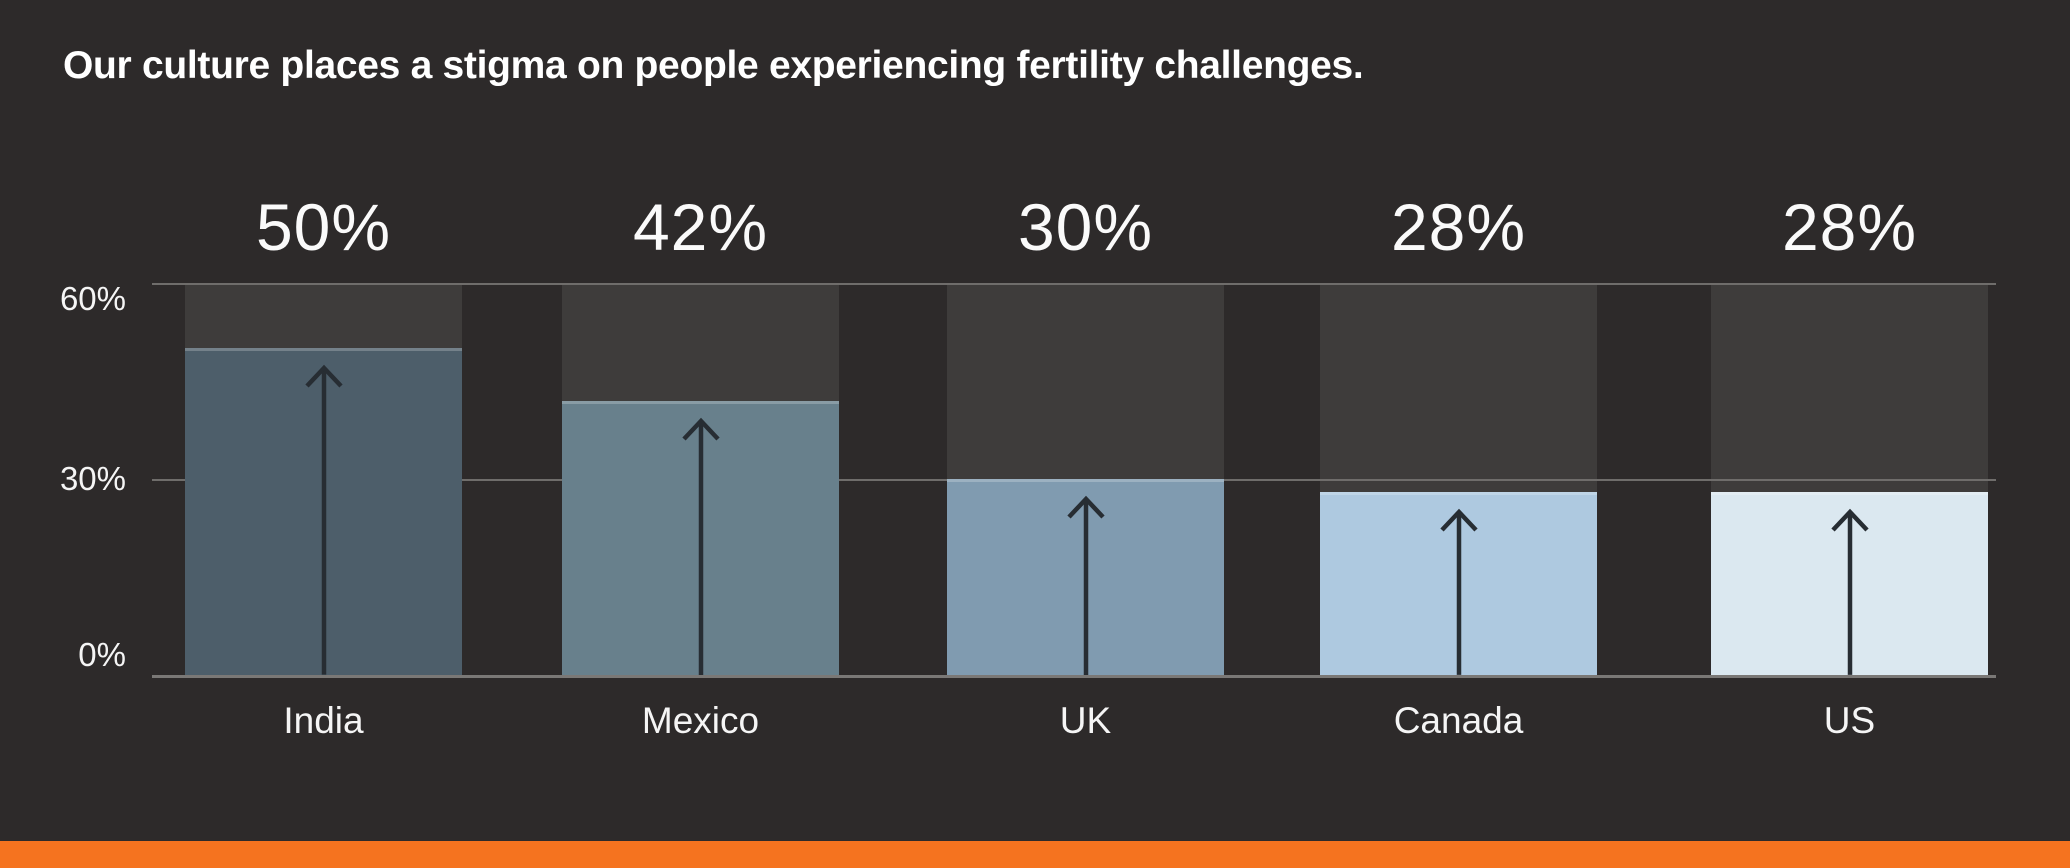 Image resolution: width=2070 pixels, height=868 pixels. Describe the element at coordinates (700, 720) in the screenshot. I see `category-label-mexico: Mexico` at that location.